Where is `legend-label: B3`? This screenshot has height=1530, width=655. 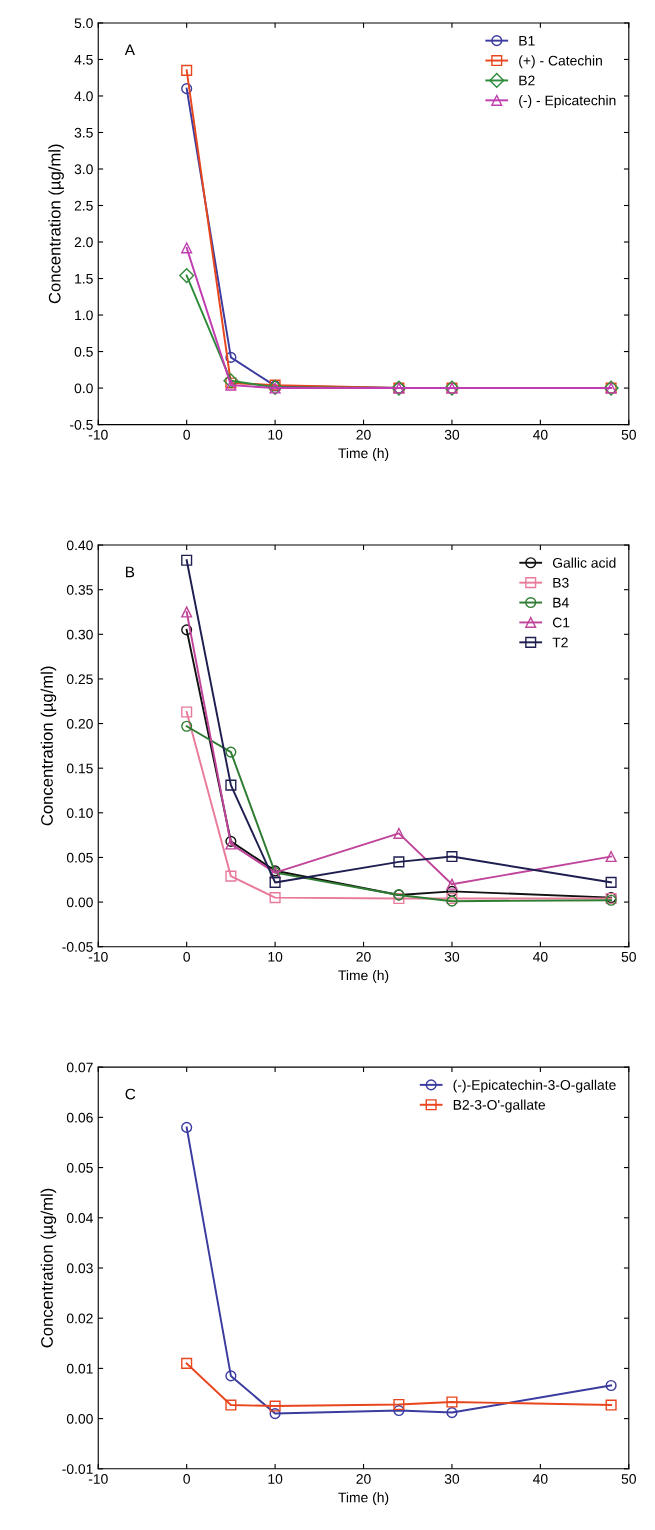
legend-label: B3 is located at coordinates (561, 582).